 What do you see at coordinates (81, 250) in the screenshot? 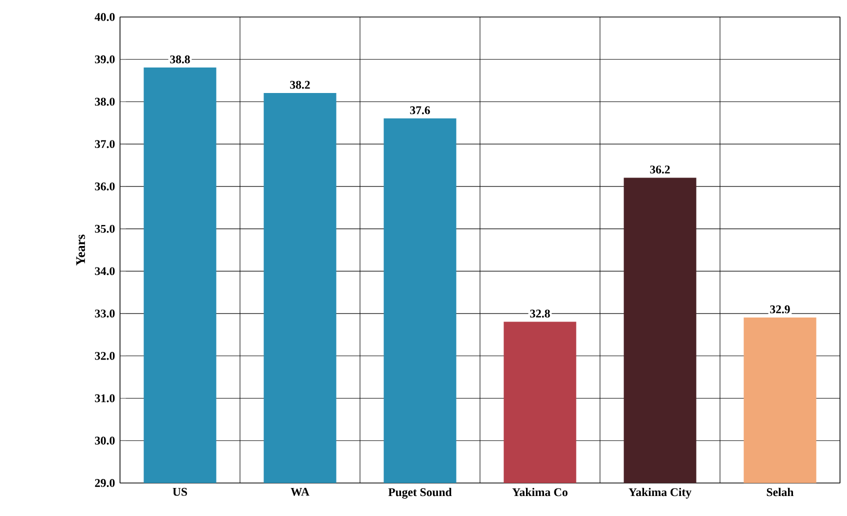
I see `y-axis-title: Years` at bounding box center [81, 250].